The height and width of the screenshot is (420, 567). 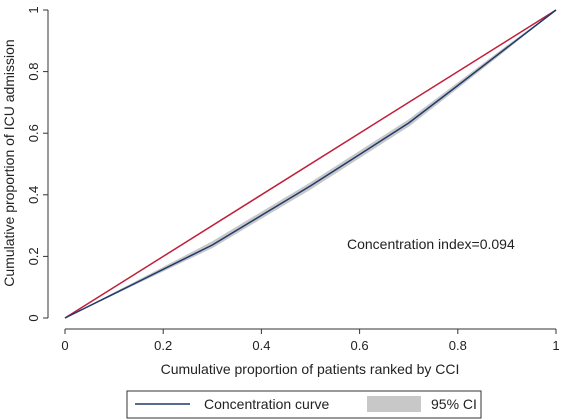 I want to click on y-tick-label: 0, so click(x=33, y=317).